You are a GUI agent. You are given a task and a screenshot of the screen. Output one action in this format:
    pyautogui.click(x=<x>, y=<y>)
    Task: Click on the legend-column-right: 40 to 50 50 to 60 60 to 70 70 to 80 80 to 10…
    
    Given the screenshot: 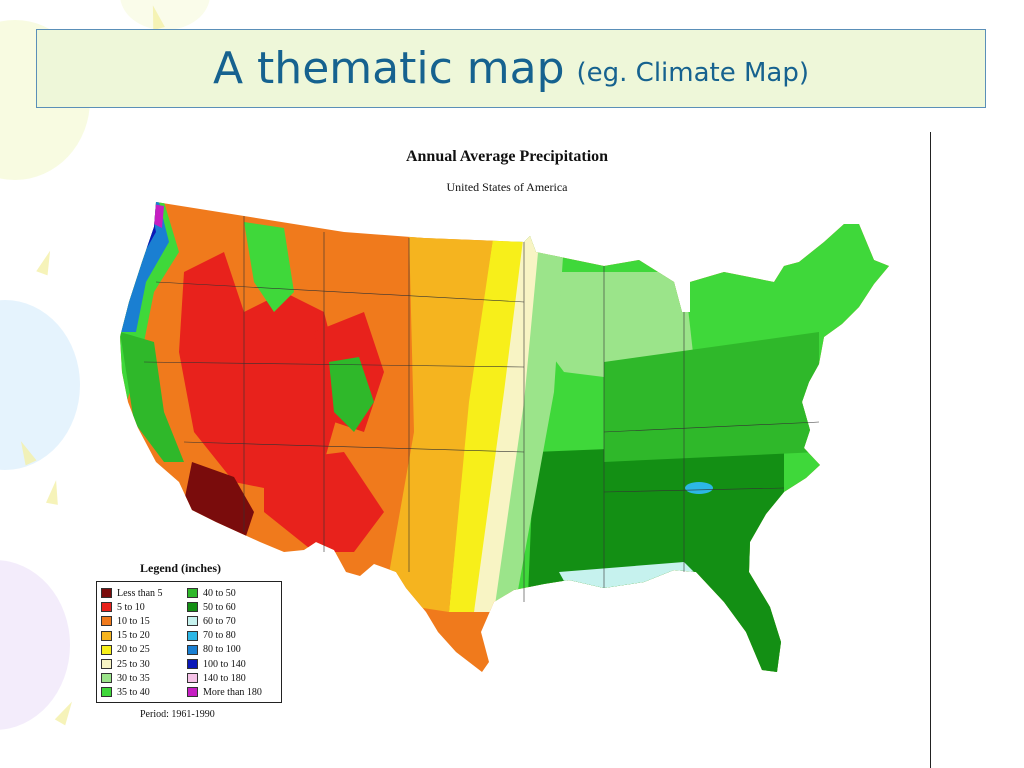 What is the action you would take?
    pyautogui.click(x=224, y=643)
    